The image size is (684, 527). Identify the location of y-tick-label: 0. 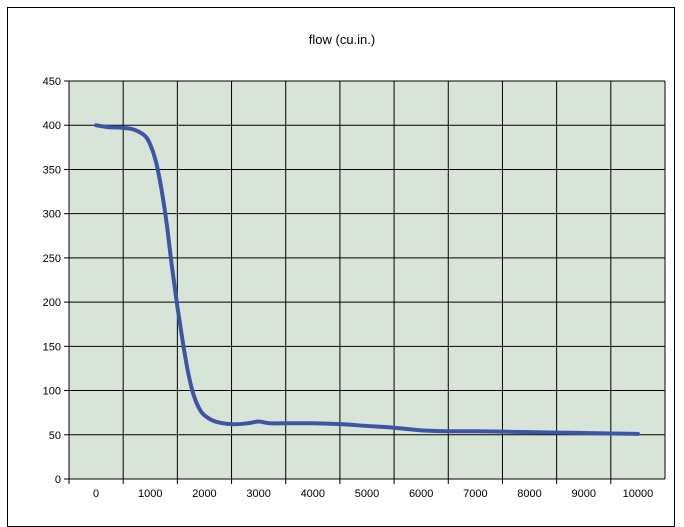
(58, 480).